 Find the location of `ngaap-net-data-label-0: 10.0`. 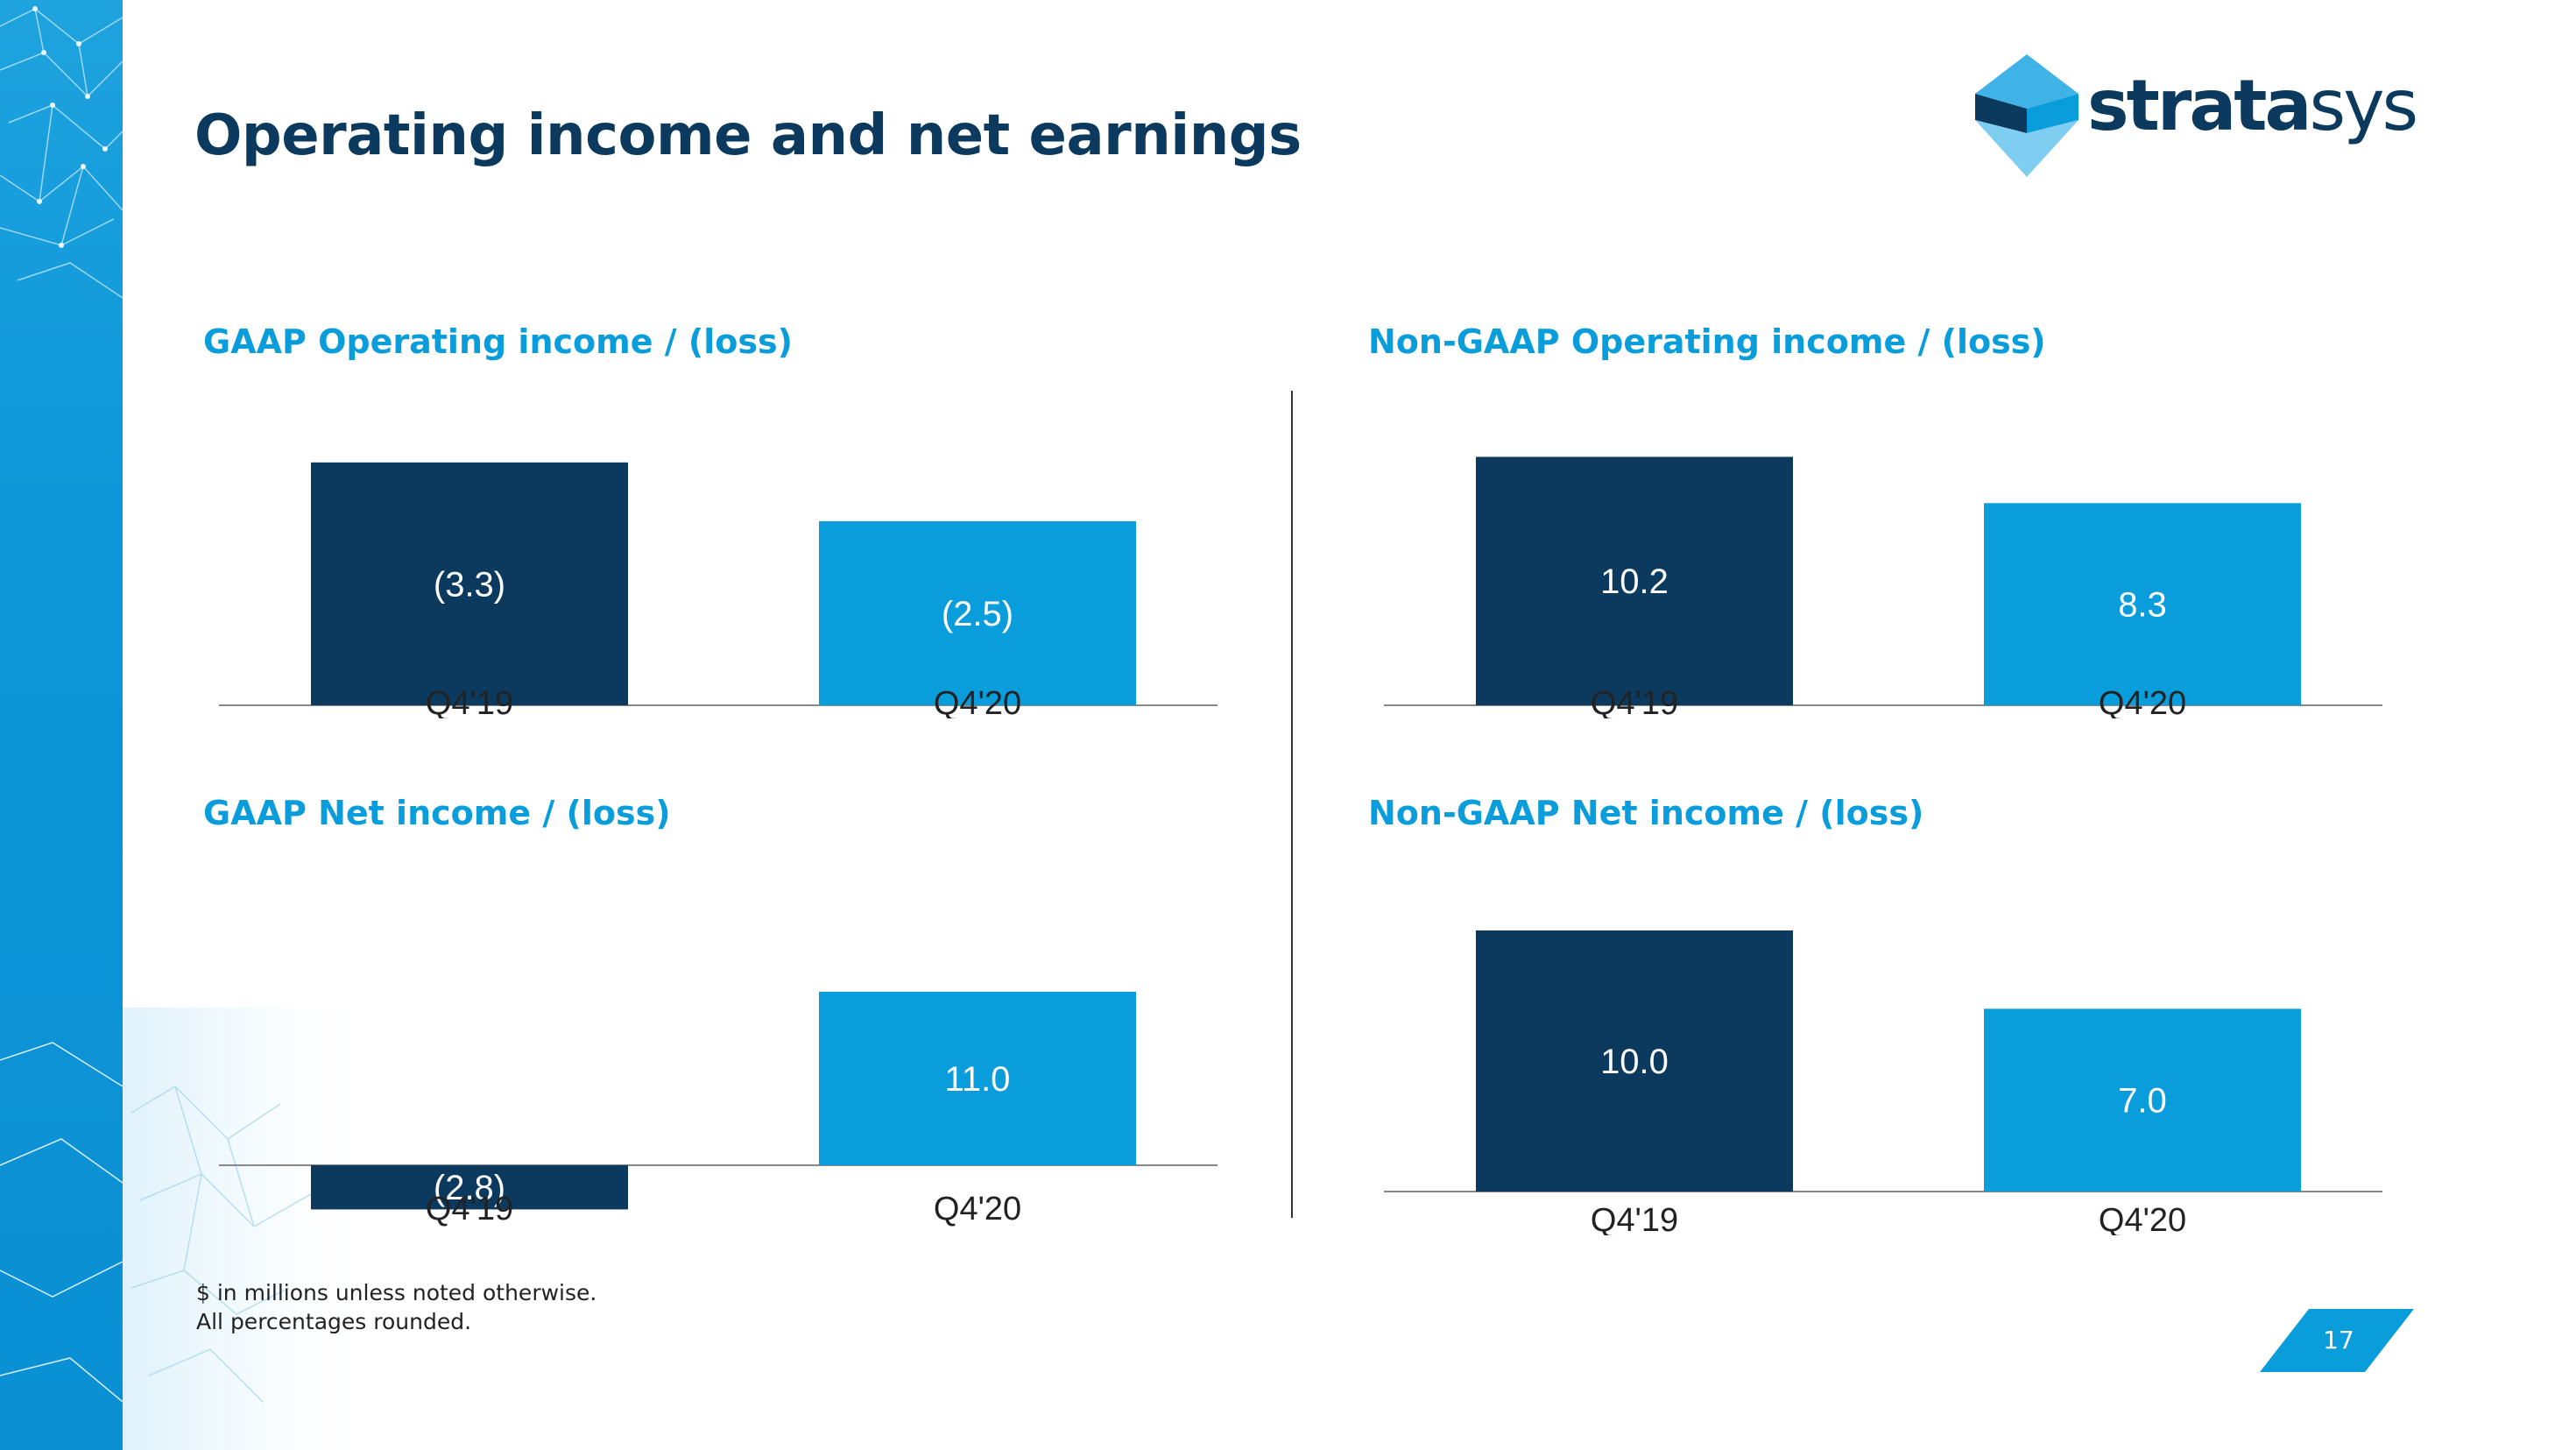

ngaap-net-data-label-0: 10.0 is located at coordinates (1634, 1062).